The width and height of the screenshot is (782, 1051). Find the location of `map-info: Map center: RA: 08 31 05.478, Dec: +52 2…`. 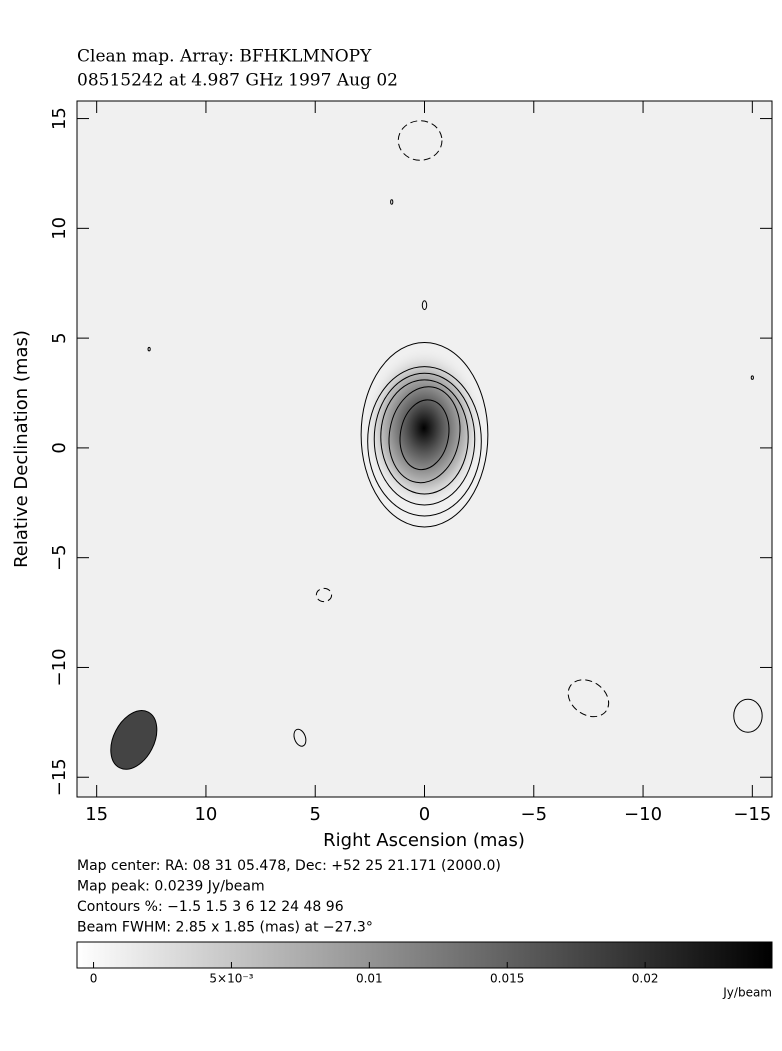

map-info: Map center: RA: 08 31 05.478, Dec: +52 2… is located at coordinates (289, 866).